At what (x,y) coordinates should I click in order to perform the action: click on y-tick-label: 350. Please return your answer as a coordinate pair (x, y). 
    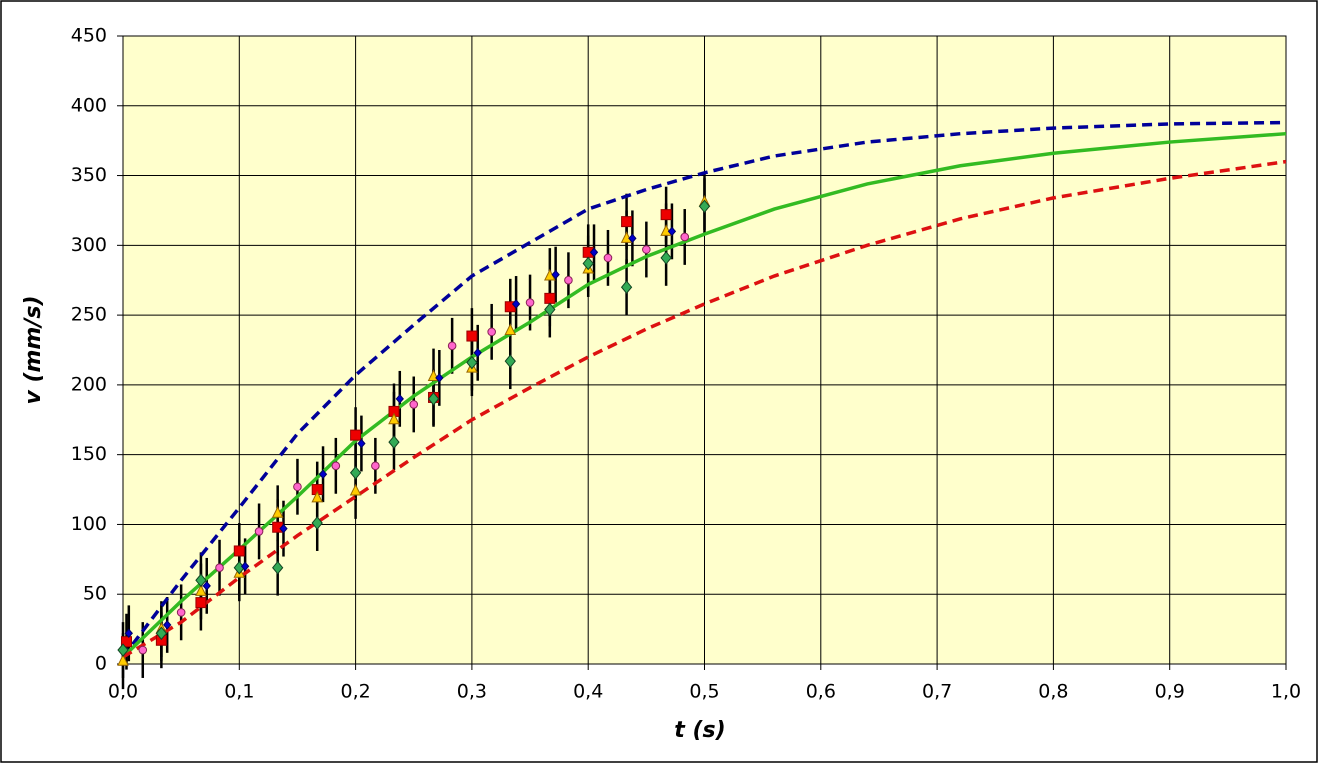
    Looking at the image, I should click on (89, 175).